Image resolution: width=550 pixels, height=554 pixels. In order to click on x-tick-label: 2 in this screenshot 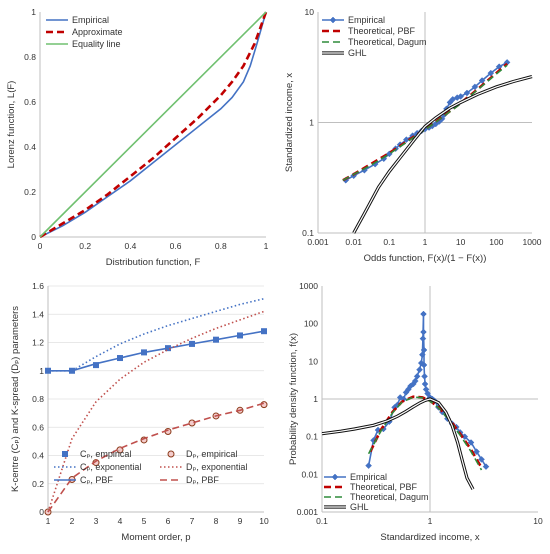, I will do `click(72, 521)`.